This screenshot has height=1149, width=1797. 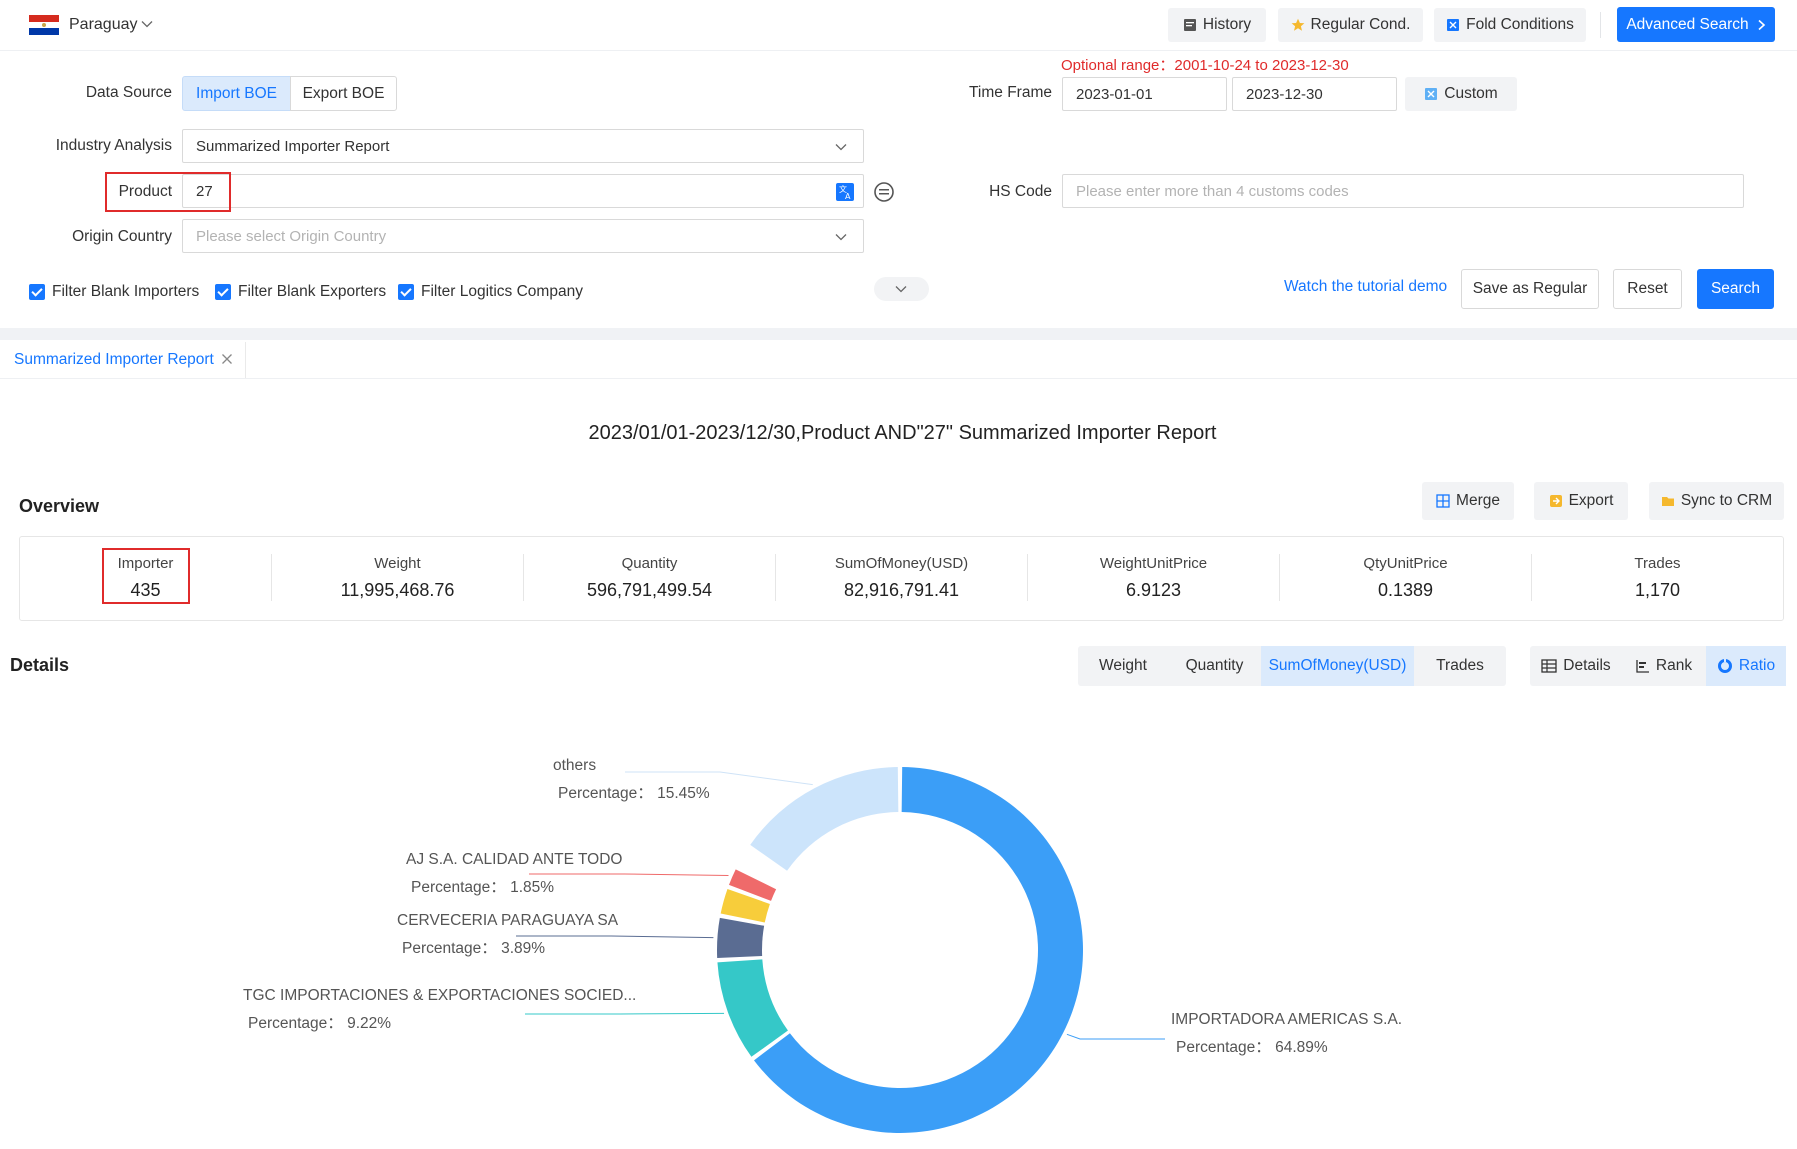 What do you see at coordinates (1642, 666) in the screenshot?
I see `rank-bars-icon` at bounding box center [1642, 666].